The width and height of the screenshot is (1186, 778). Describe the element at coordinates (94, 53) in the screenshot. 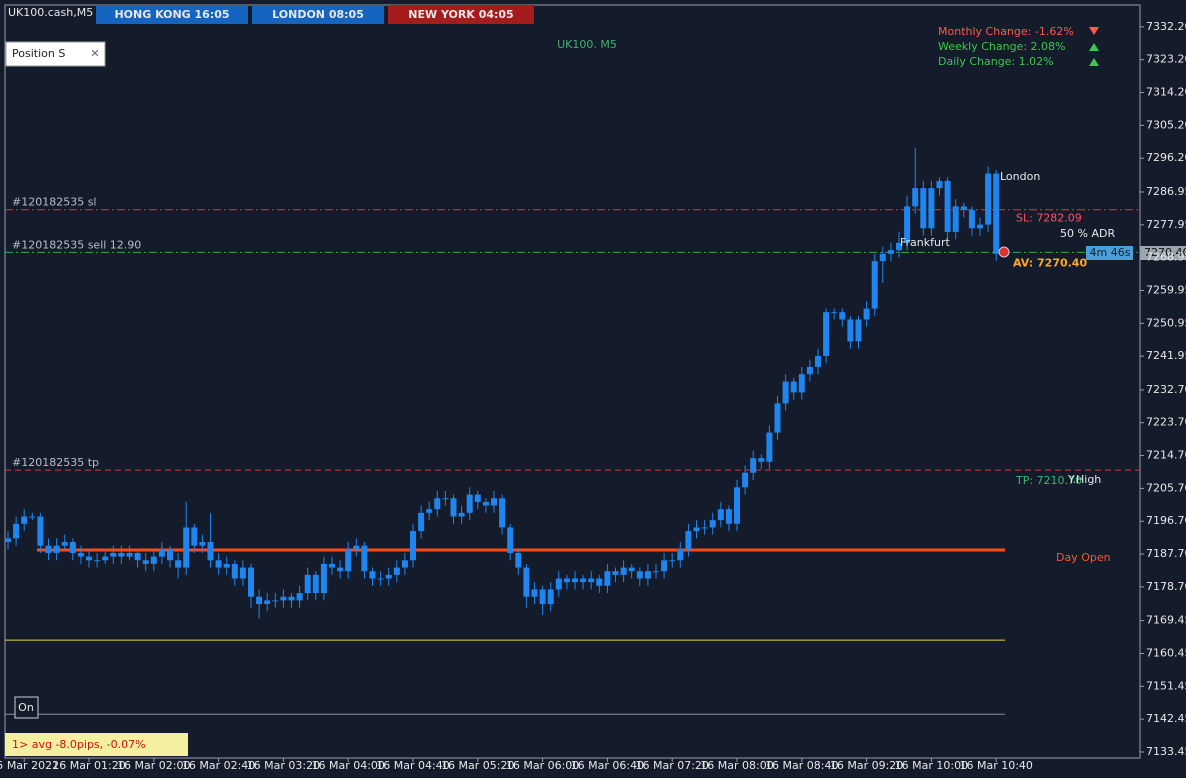

I see `close-icon: ✕` at that location.